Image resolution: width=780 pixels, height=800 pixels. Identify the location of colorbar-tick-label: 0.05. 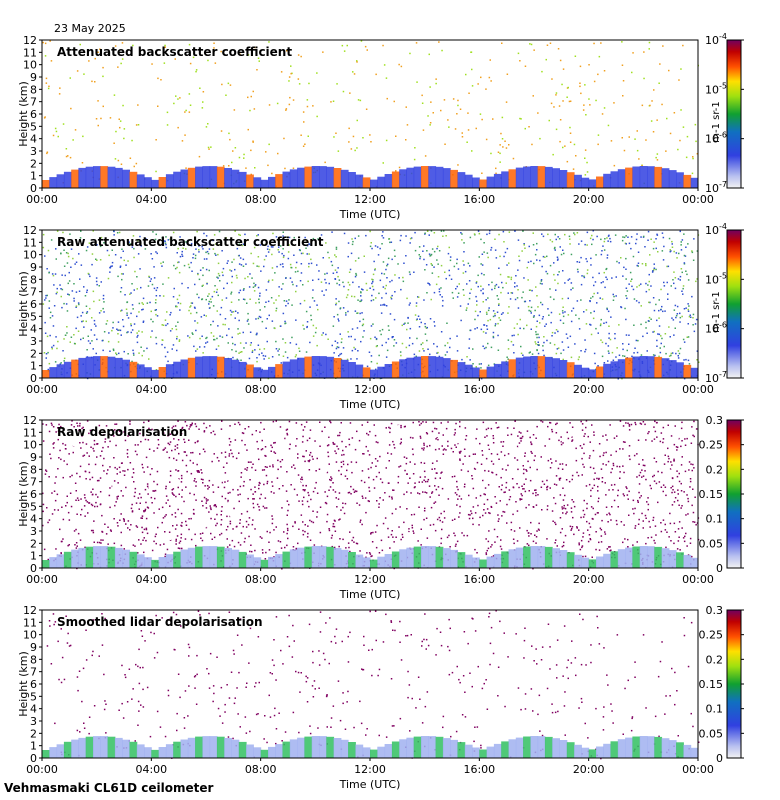
(711, 733).